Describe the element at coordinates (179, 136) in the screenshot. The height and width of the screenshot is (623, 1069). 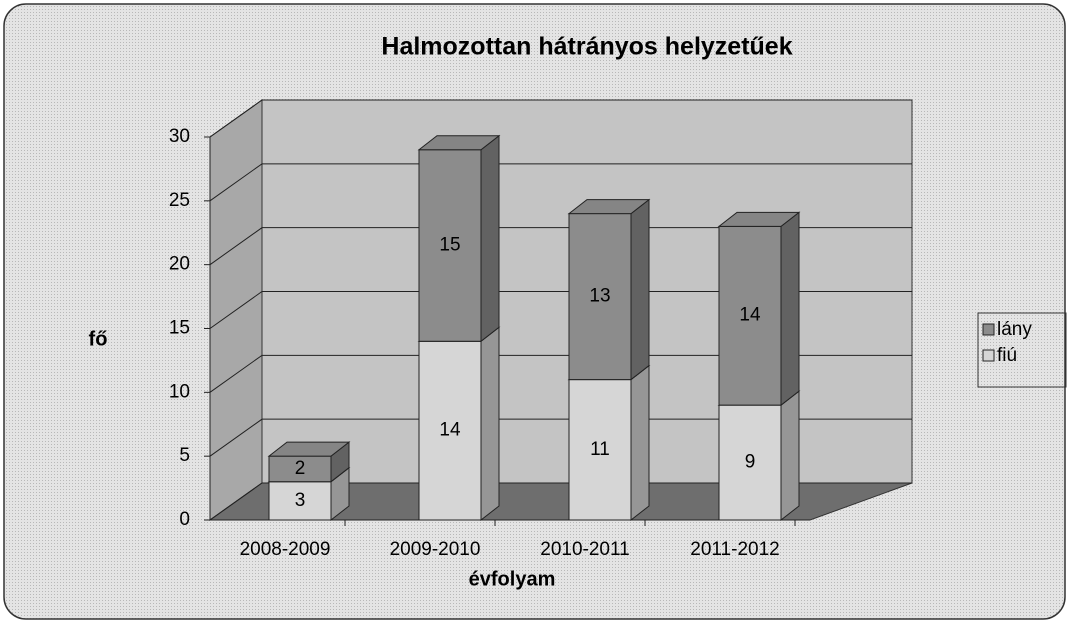
I see `y-tick-label: 30` at that location.